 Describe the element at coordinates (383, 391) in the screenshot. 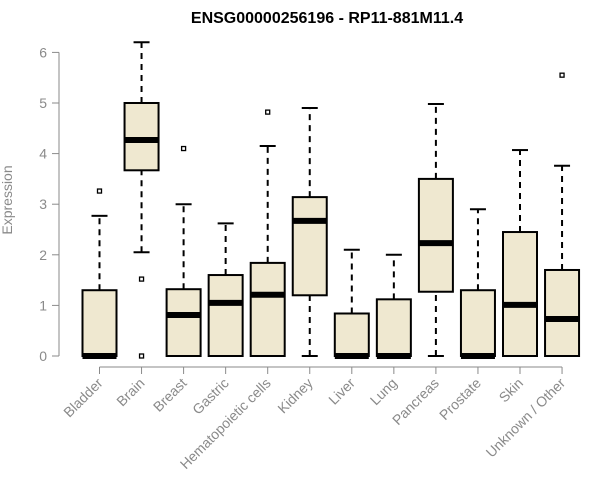

I see `x-tick-label: Lung` at that location.